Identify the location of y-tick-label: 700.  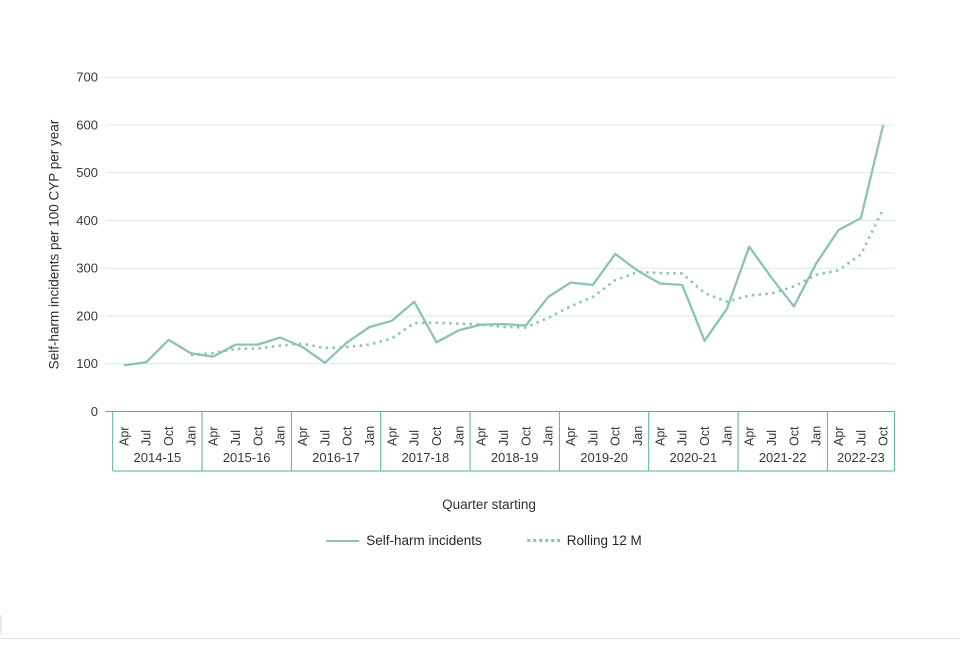
(87, 77).